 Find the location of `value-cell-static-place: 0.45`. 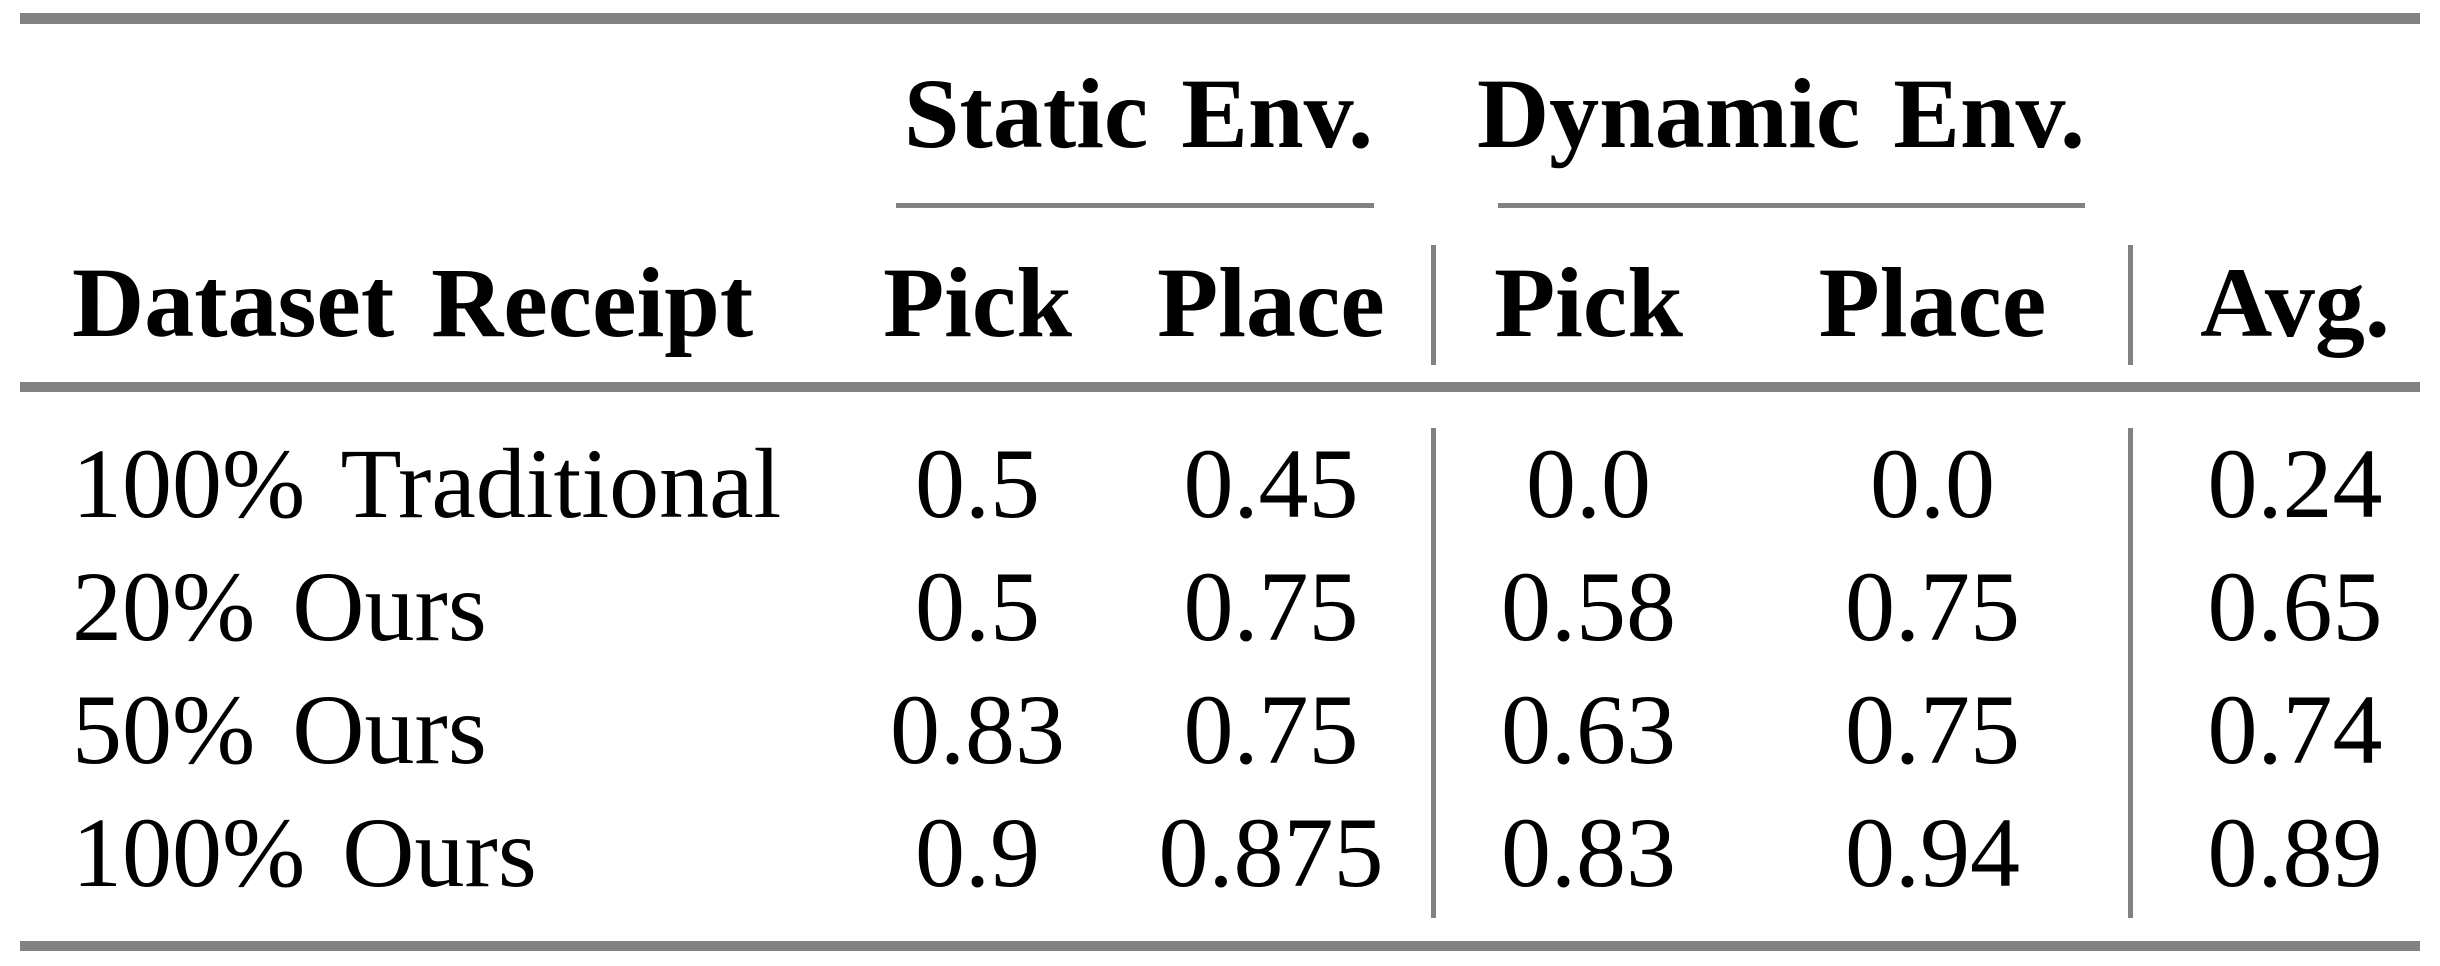

value-cell-static-place: 0.45 is located at coordinates (1271, 483).